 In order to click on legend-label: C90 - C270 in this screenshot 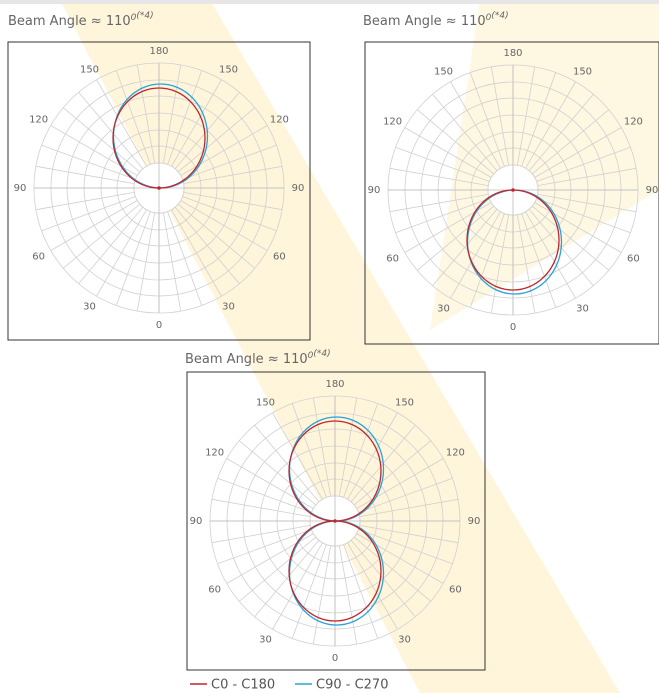, I will do `click(352, 685)`.